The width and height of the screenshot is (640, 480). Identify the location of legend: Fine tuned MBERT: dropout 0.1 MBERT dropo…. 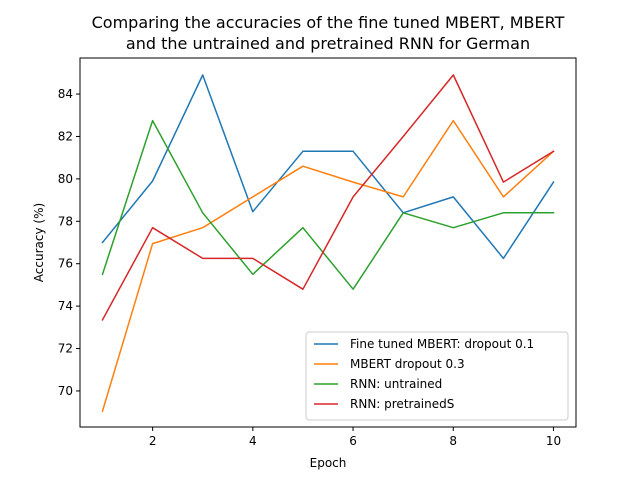
(437, 376).